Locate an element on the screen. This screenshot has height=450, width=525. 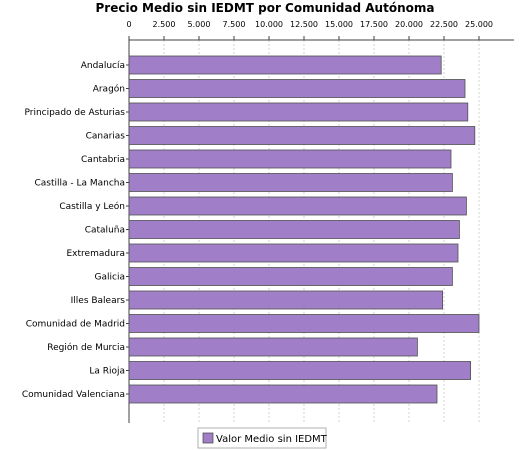
category-label: Canarias is located at coordinates (106, 137).